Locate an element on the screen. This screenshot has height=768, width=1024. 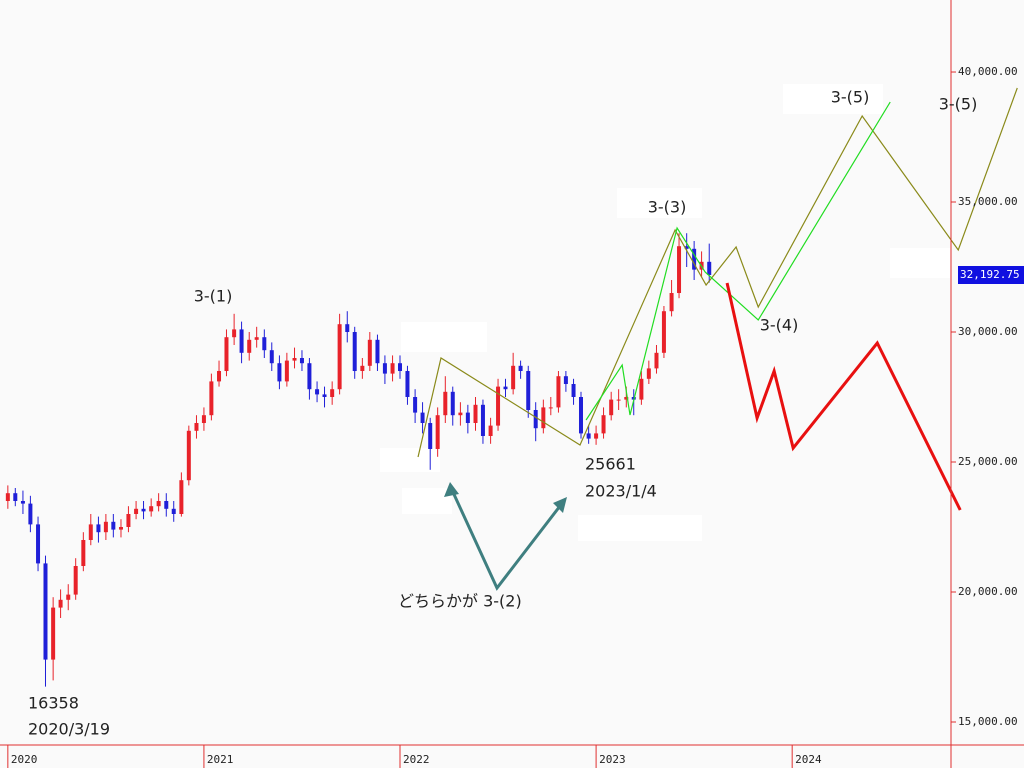
low-value: 25661 is located at coordinates (610, 464).